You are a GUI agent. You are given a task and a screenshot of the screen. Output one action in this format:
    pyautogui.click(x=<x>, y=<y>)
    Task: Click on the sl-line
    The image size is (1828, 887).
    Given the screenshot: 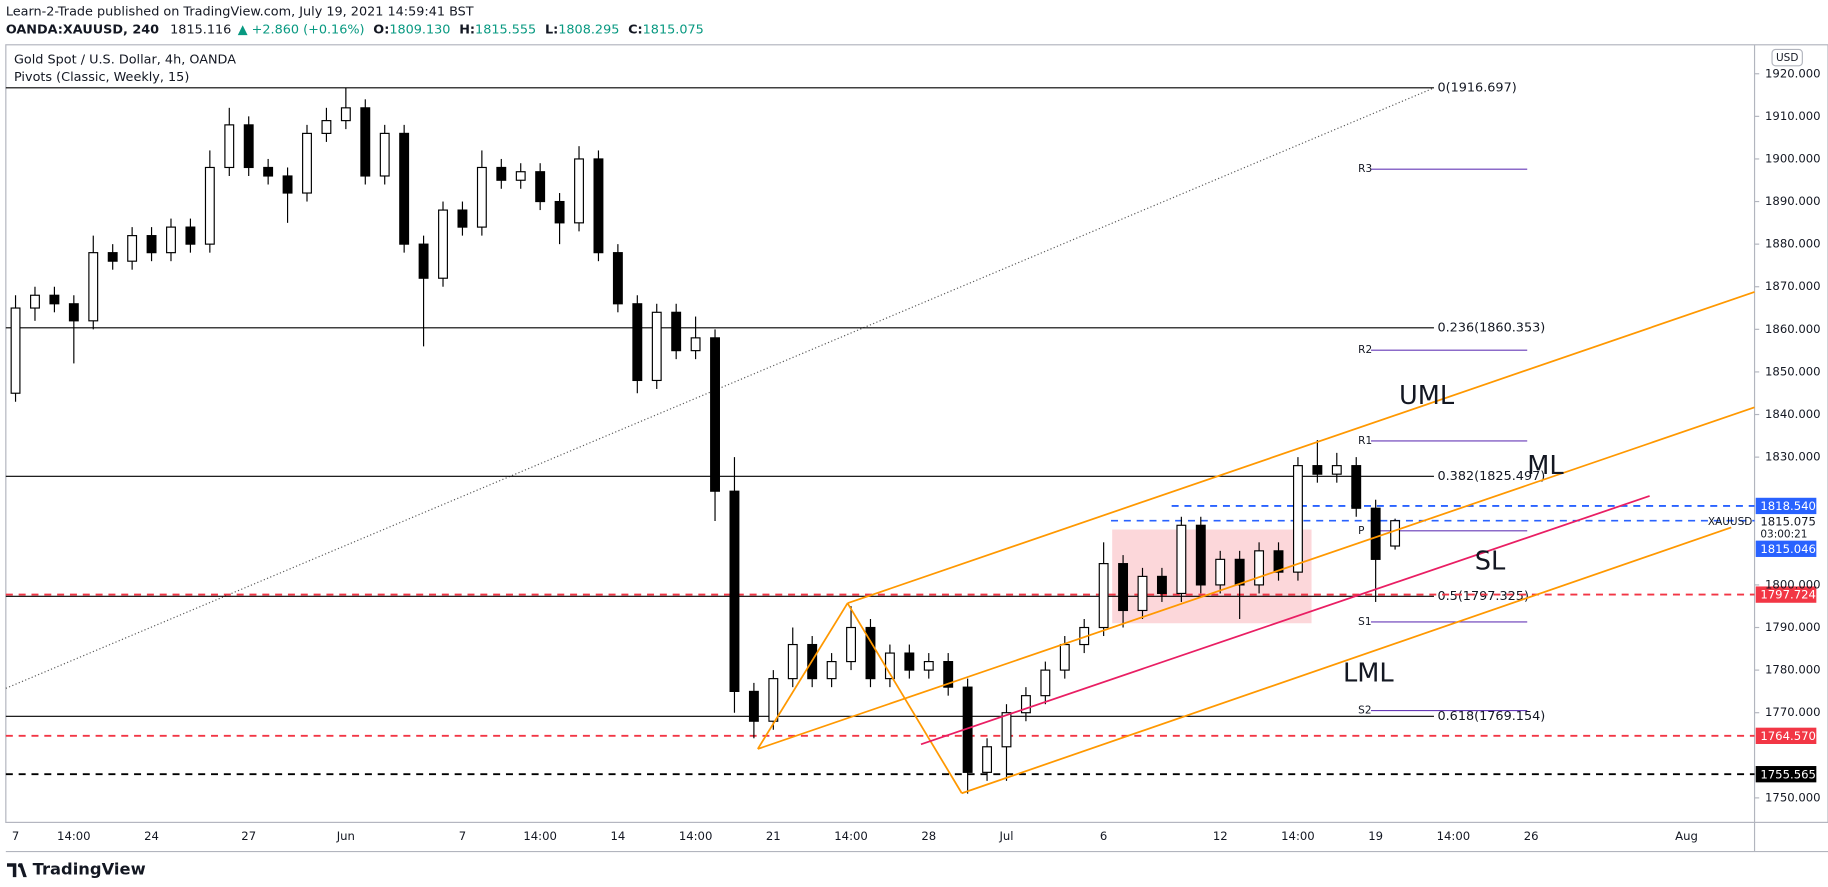 What is the action you would take?
    pyautogui.click(x=1285, y=620)
    